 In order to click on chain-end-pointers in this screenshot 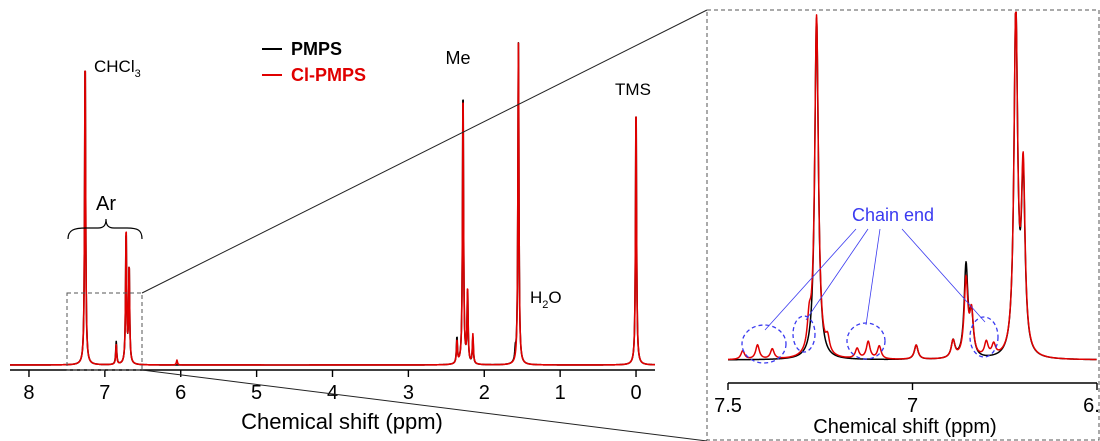, I will do `click(875, 279)`.